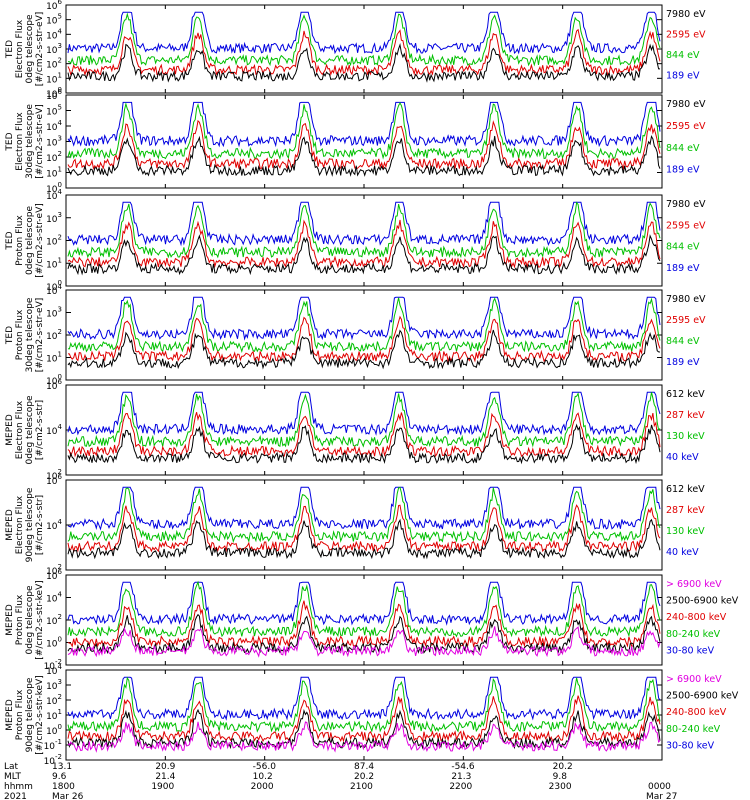 This screenshot has width=750, height=800. I want to click on footer-lat: 20.2, so click(563, 767).